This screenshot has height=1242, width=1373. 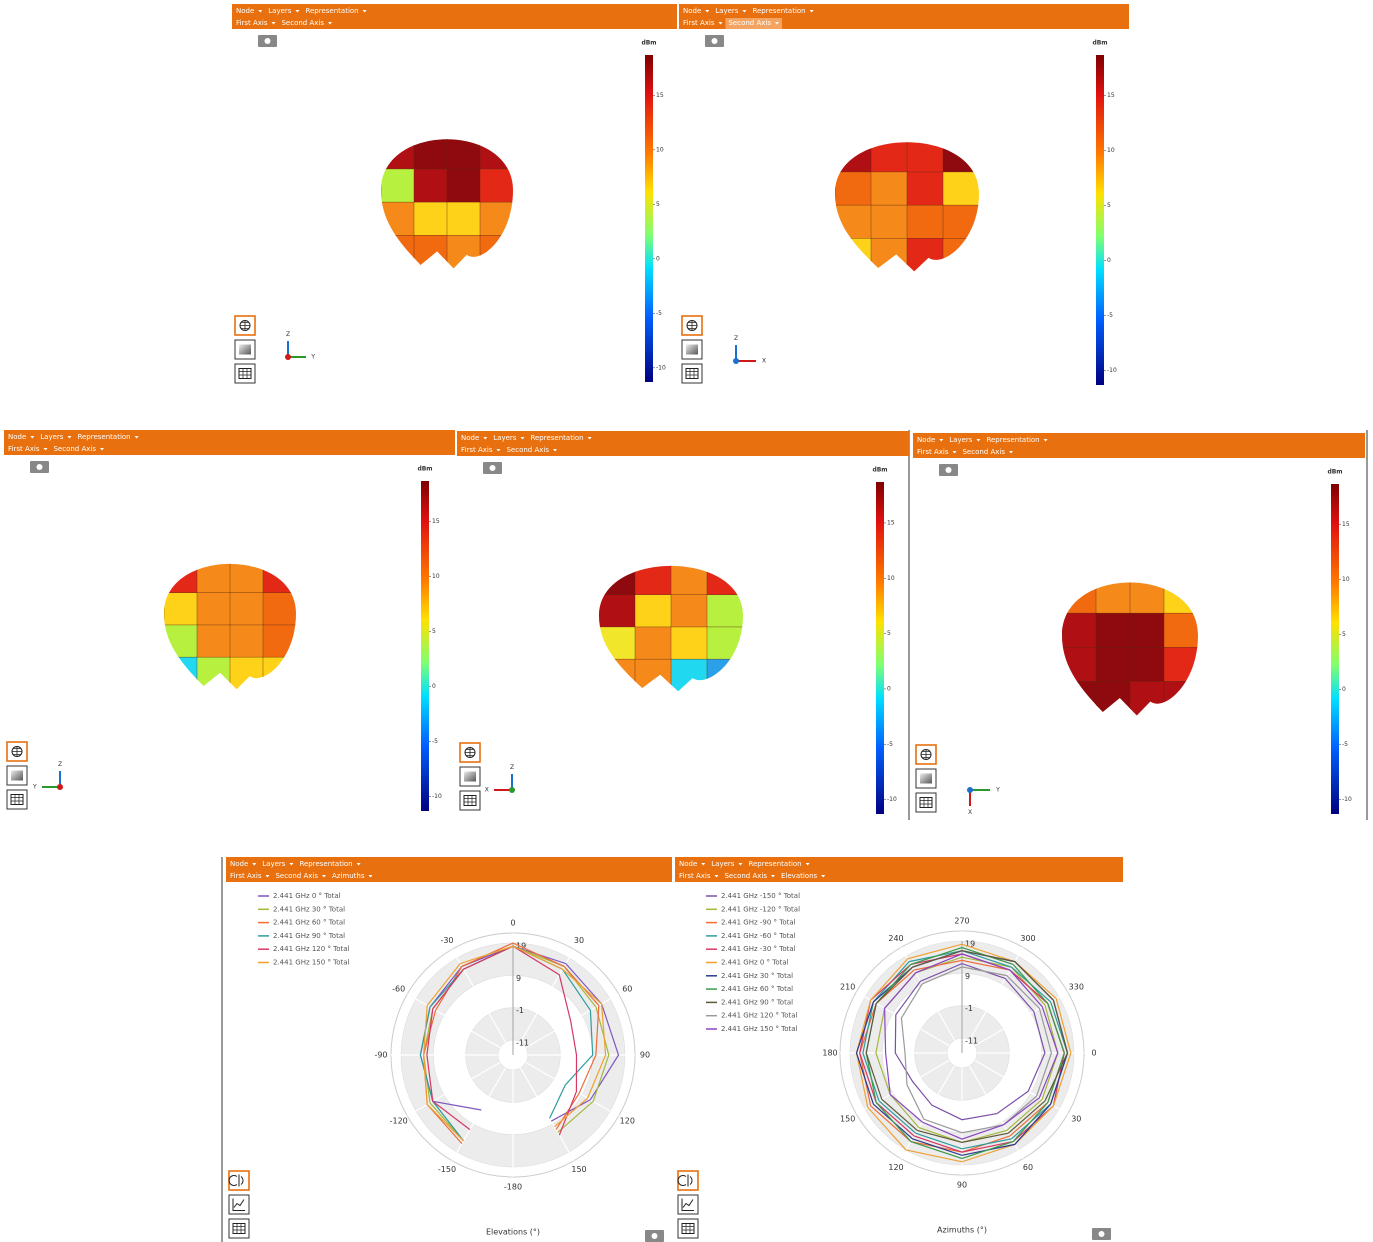 What do you see at coordinates (971, 1041) in the screenshot?
I see `r-tick-label: -11` at bounding box center [971, 1041].